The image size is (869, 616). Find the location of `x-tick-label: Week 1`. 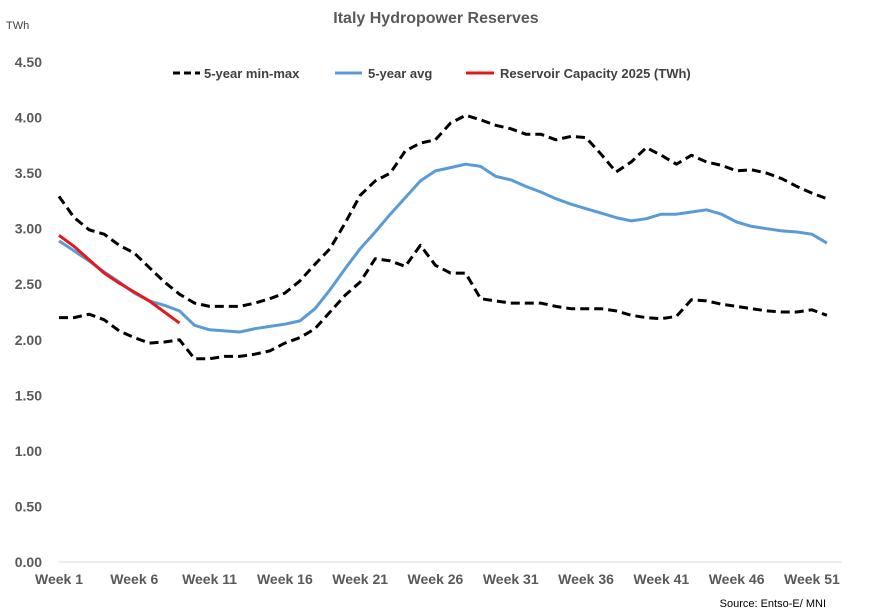

x-tick-label: Week 1 is located at coordinates (59, 579).